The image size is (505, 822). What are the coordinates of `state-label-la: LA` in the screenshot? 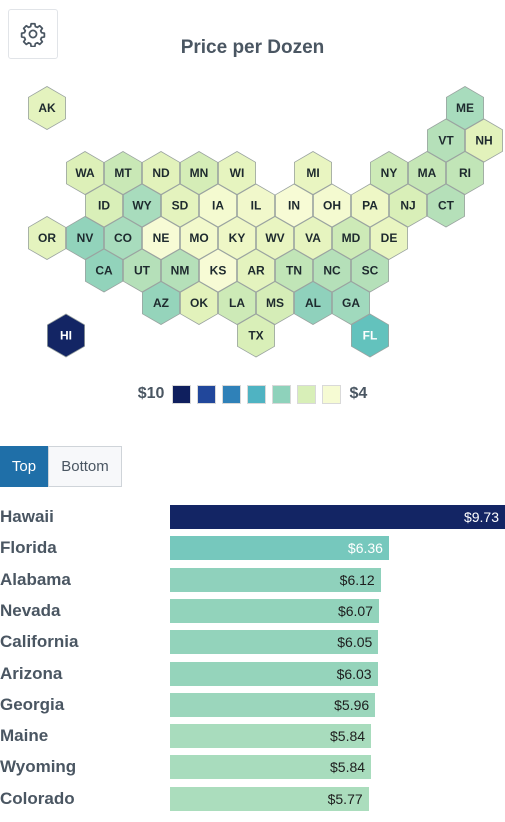 It's located at (237, 303).